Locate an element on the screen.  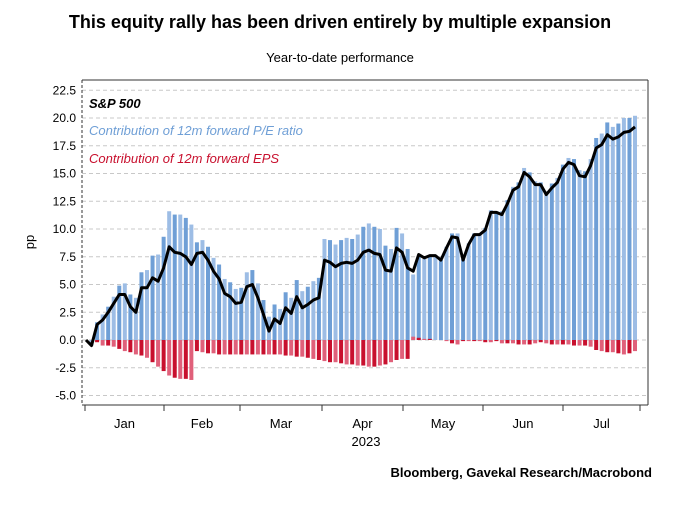
x-axis-label: 2023 is located at coordinates (366, 441).